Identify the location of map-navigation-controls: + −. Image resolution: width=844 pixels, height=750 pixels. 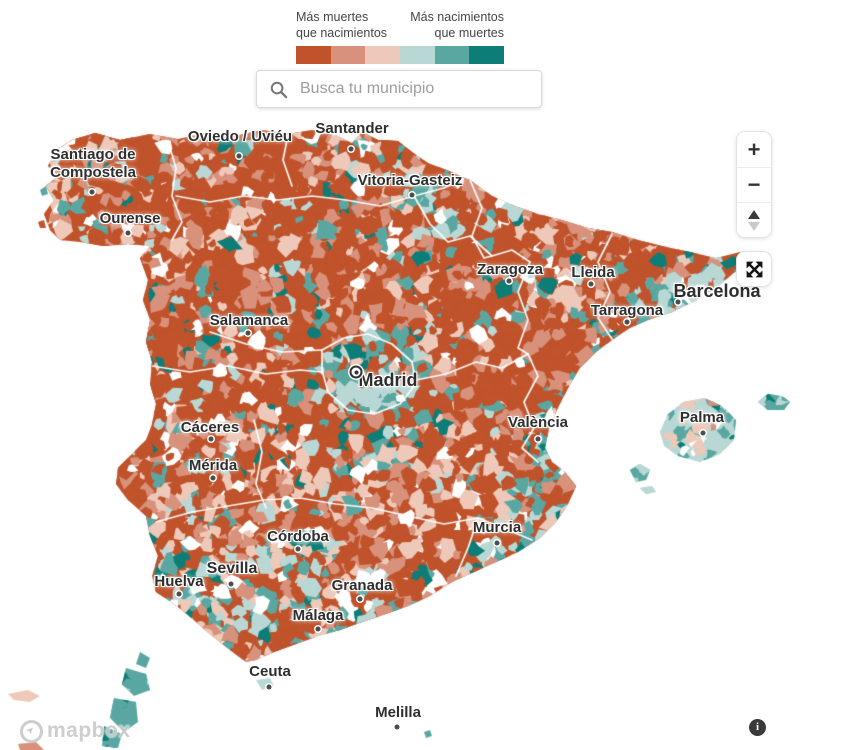
(754, 184).